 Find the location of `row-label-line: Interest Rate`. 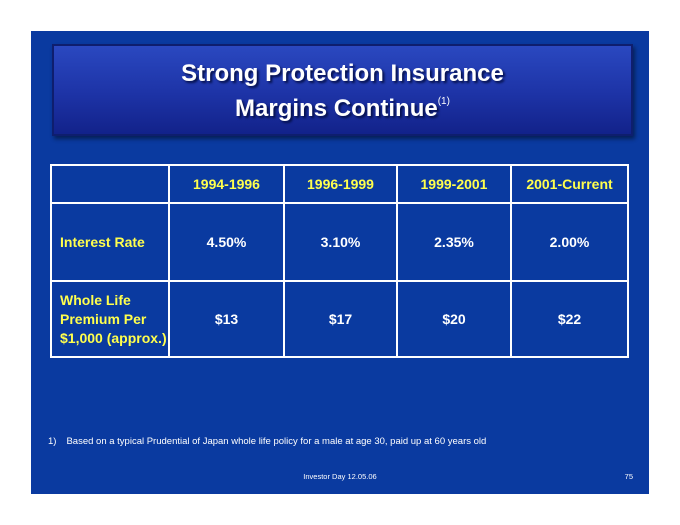

row-label-line: Interest Rate is located at coordinates (102, 241).